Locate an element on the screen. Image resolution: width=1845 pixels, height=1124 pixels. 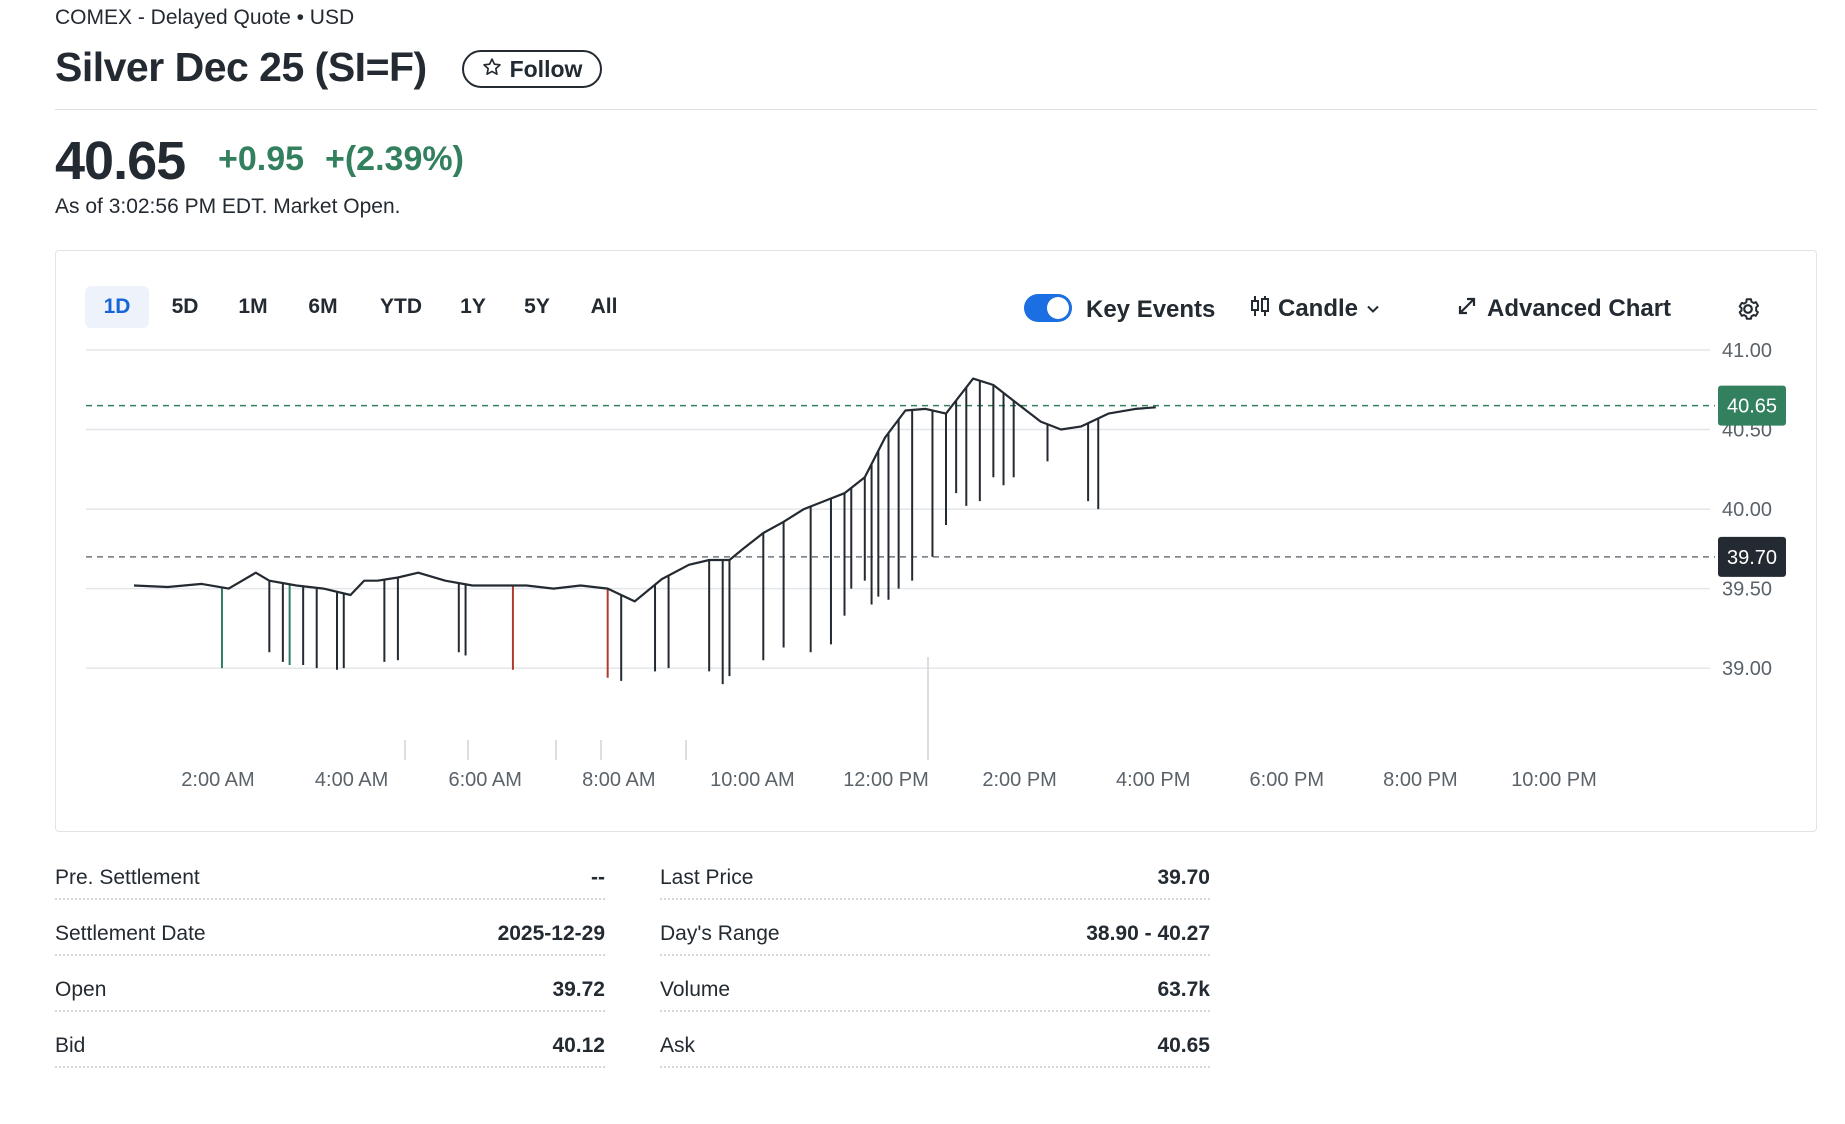
key-events-toggle is located at coordinates (1048, 308).